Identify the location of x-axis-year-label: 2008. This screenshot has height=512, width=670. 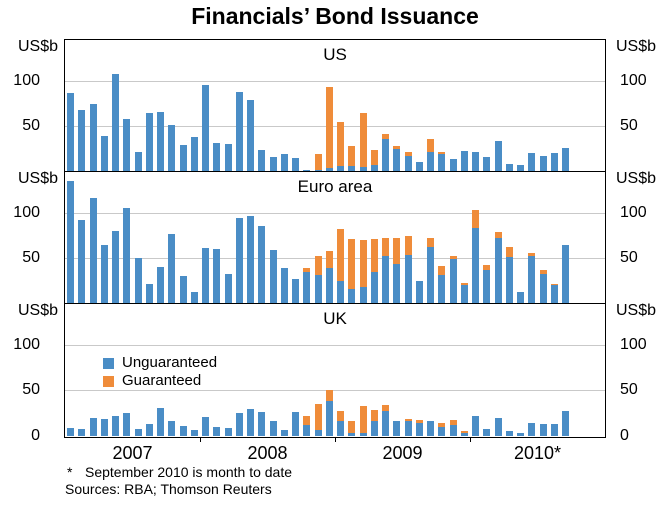
(267, 453).